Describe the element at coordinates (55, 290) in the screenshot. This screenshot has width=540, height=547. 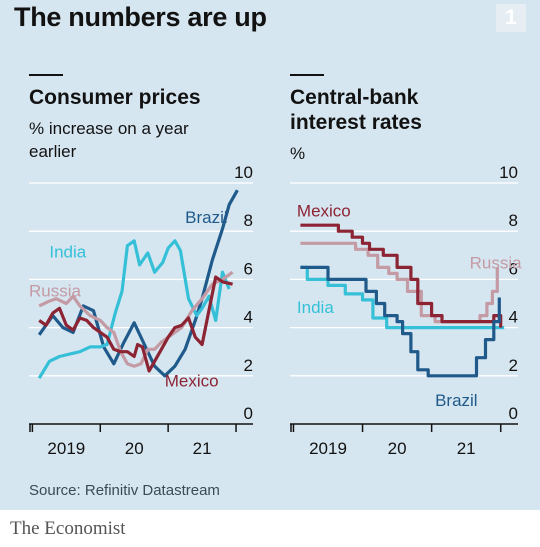
I see `left-series-label-russia: Russia` at that location.